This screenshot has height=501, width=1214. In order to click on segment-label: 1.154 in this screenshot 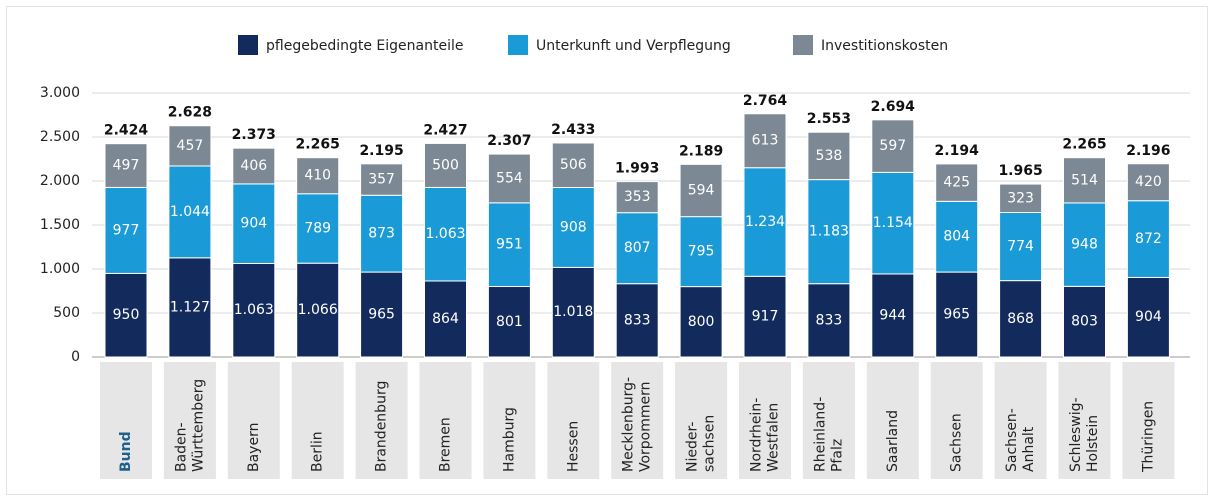, I will do `click(893, 223)`.